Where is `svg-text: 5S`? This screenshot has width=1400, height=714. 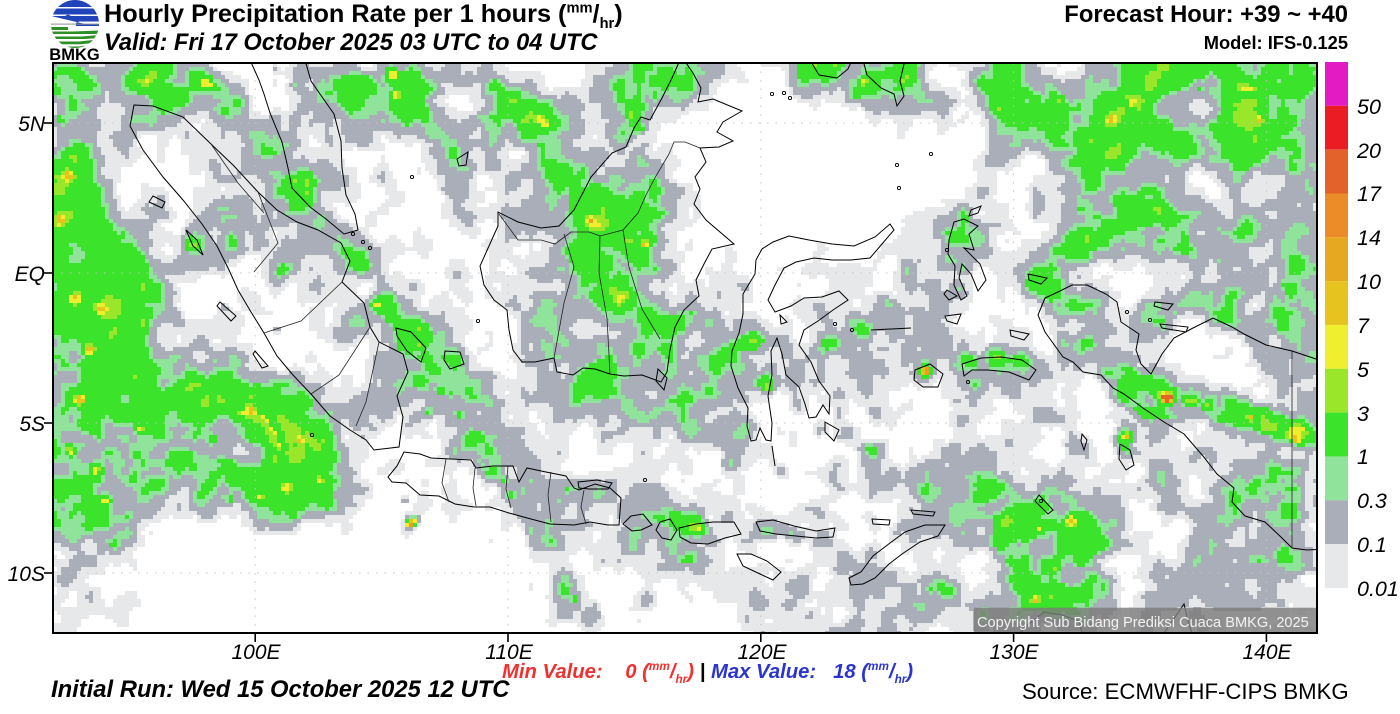 svg-text: 5S is located at coordinates (32, 424).